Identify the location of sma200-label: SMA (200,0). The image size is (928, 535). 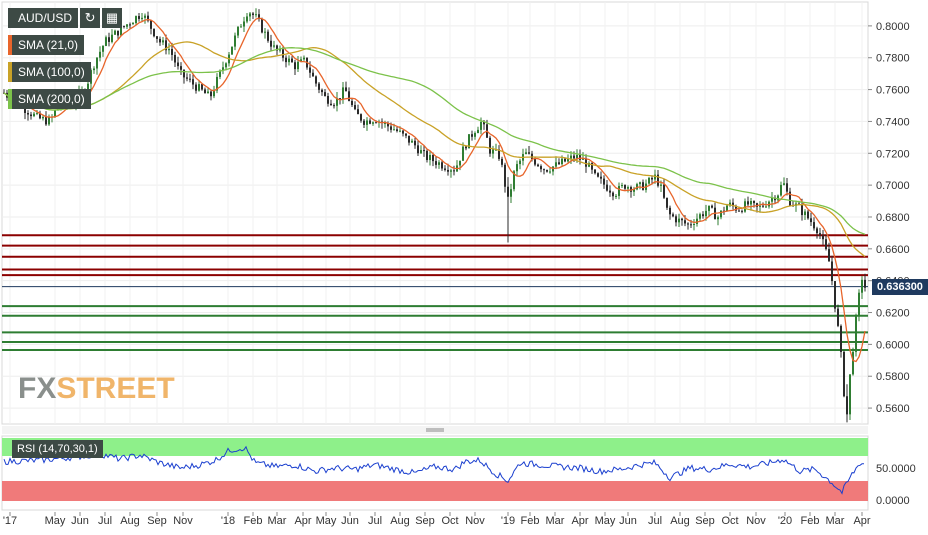
(51, 99).